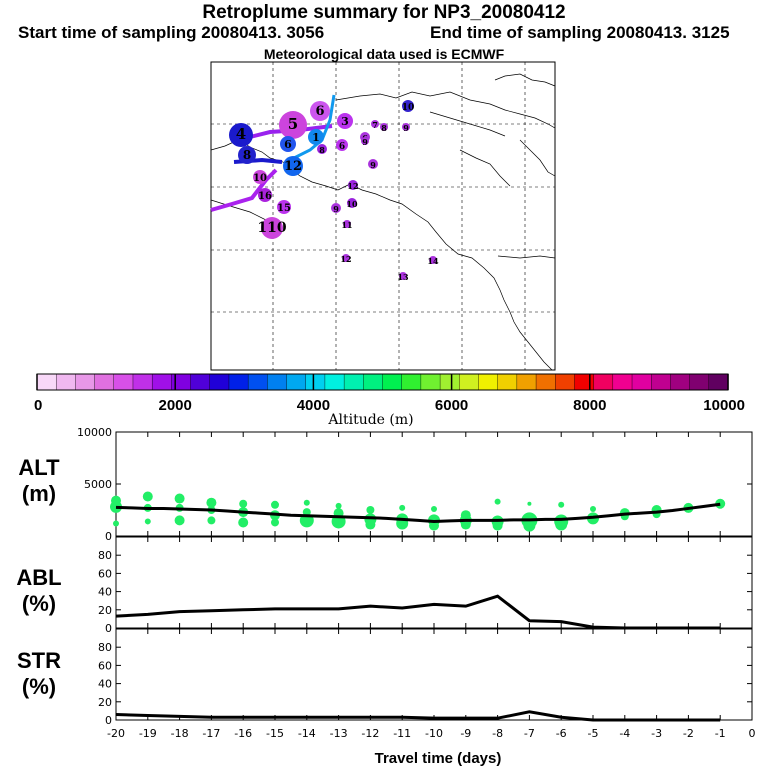 The height and width of the screenshot is (768, 768). I want to click on x-axis-title: Travel time (days), so click(438, 758).